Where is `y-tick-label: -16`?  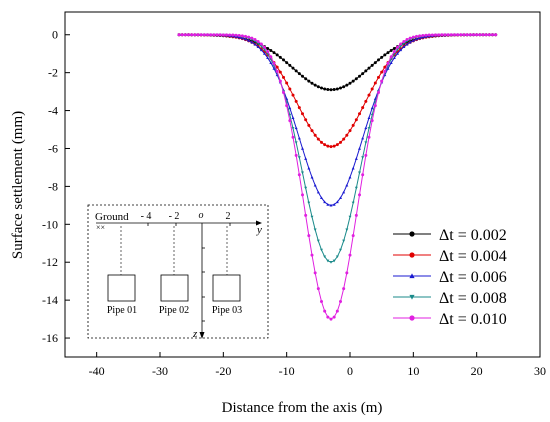
y-tick-label: -16 is located at coordinates (50, 338).